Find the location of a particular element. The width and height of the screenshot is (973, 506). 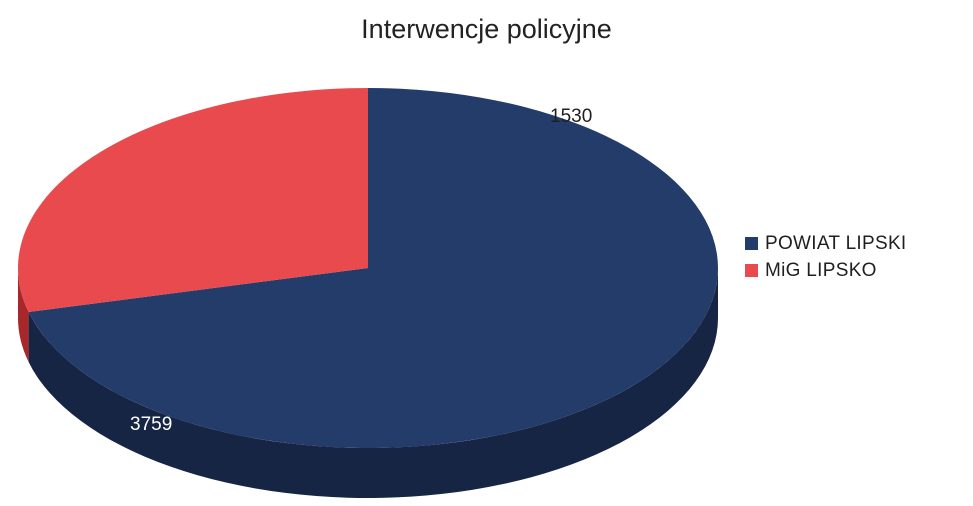

legend-swatch-mig-lipsko is located at coordinates (751, 270).